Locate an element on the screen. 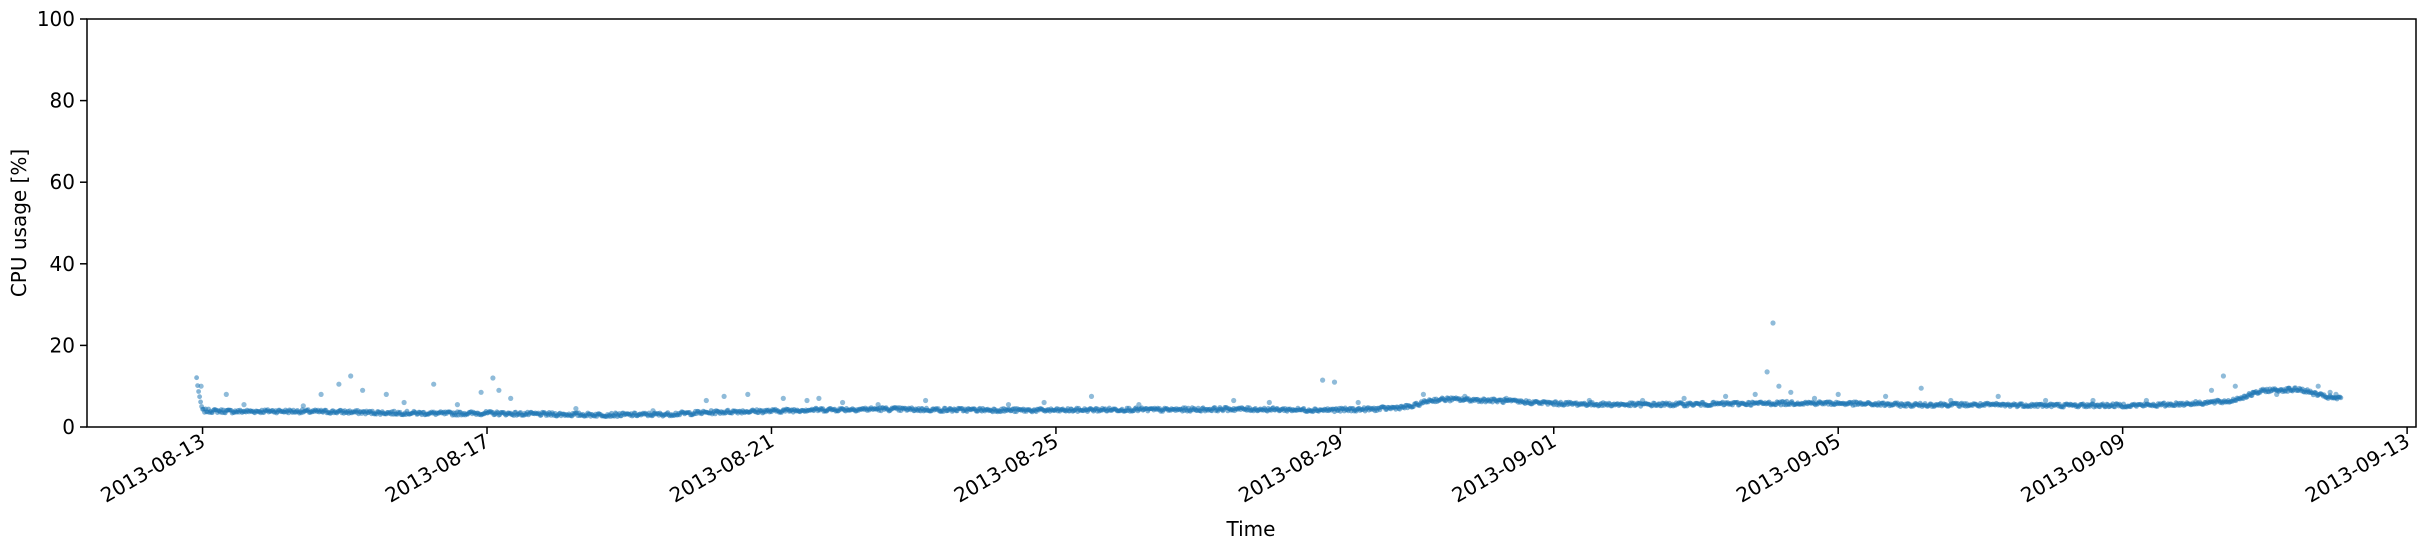 The width and height of the screenshot is (2424, 551). y-tick-label: 40 is located at coordinates (62, 264).